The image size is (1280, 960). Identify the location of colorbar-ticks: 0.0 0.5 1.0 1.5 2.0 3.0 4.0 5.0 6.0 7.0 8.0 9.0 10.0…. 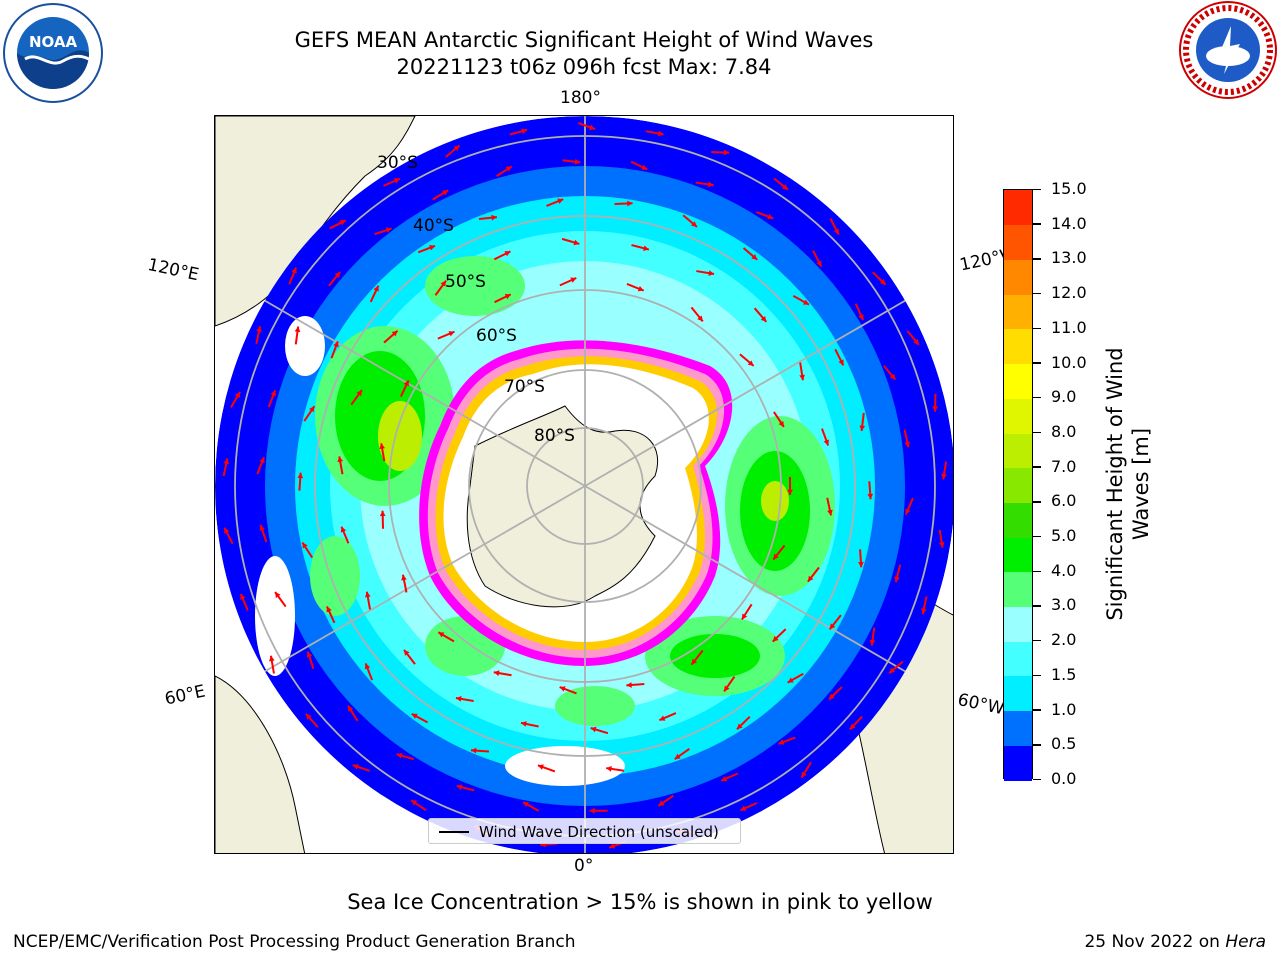
(1073, 484).